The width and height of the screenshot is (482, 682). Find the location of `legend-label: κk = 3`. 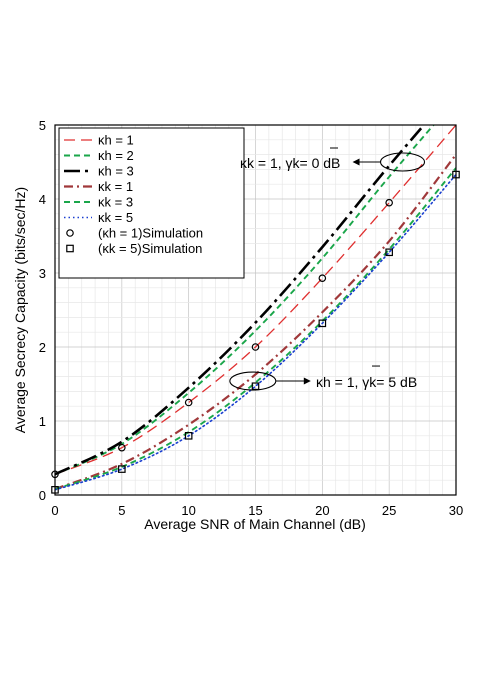

legend-label: κk = 3 is located at coordinates (115, 202).